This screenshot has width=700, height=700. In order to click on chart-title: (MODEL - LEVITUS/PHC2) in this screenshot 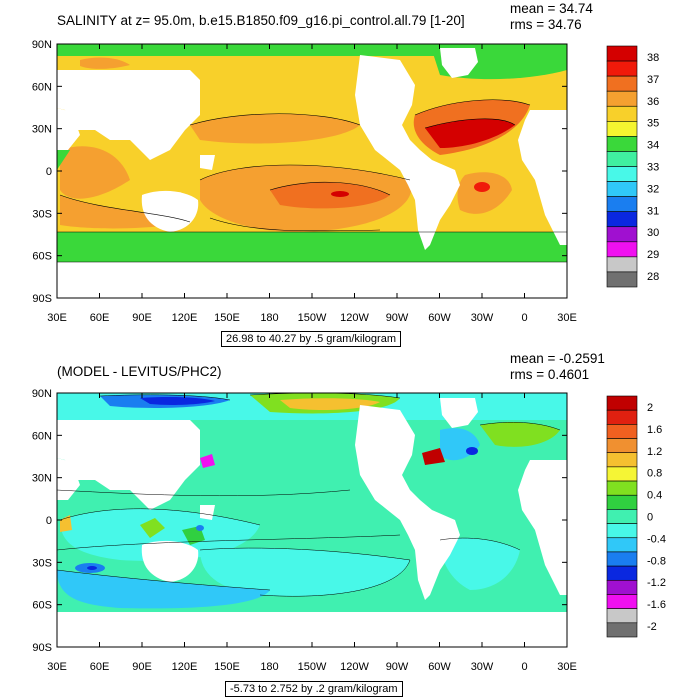, I will do `click(139, 371)`.